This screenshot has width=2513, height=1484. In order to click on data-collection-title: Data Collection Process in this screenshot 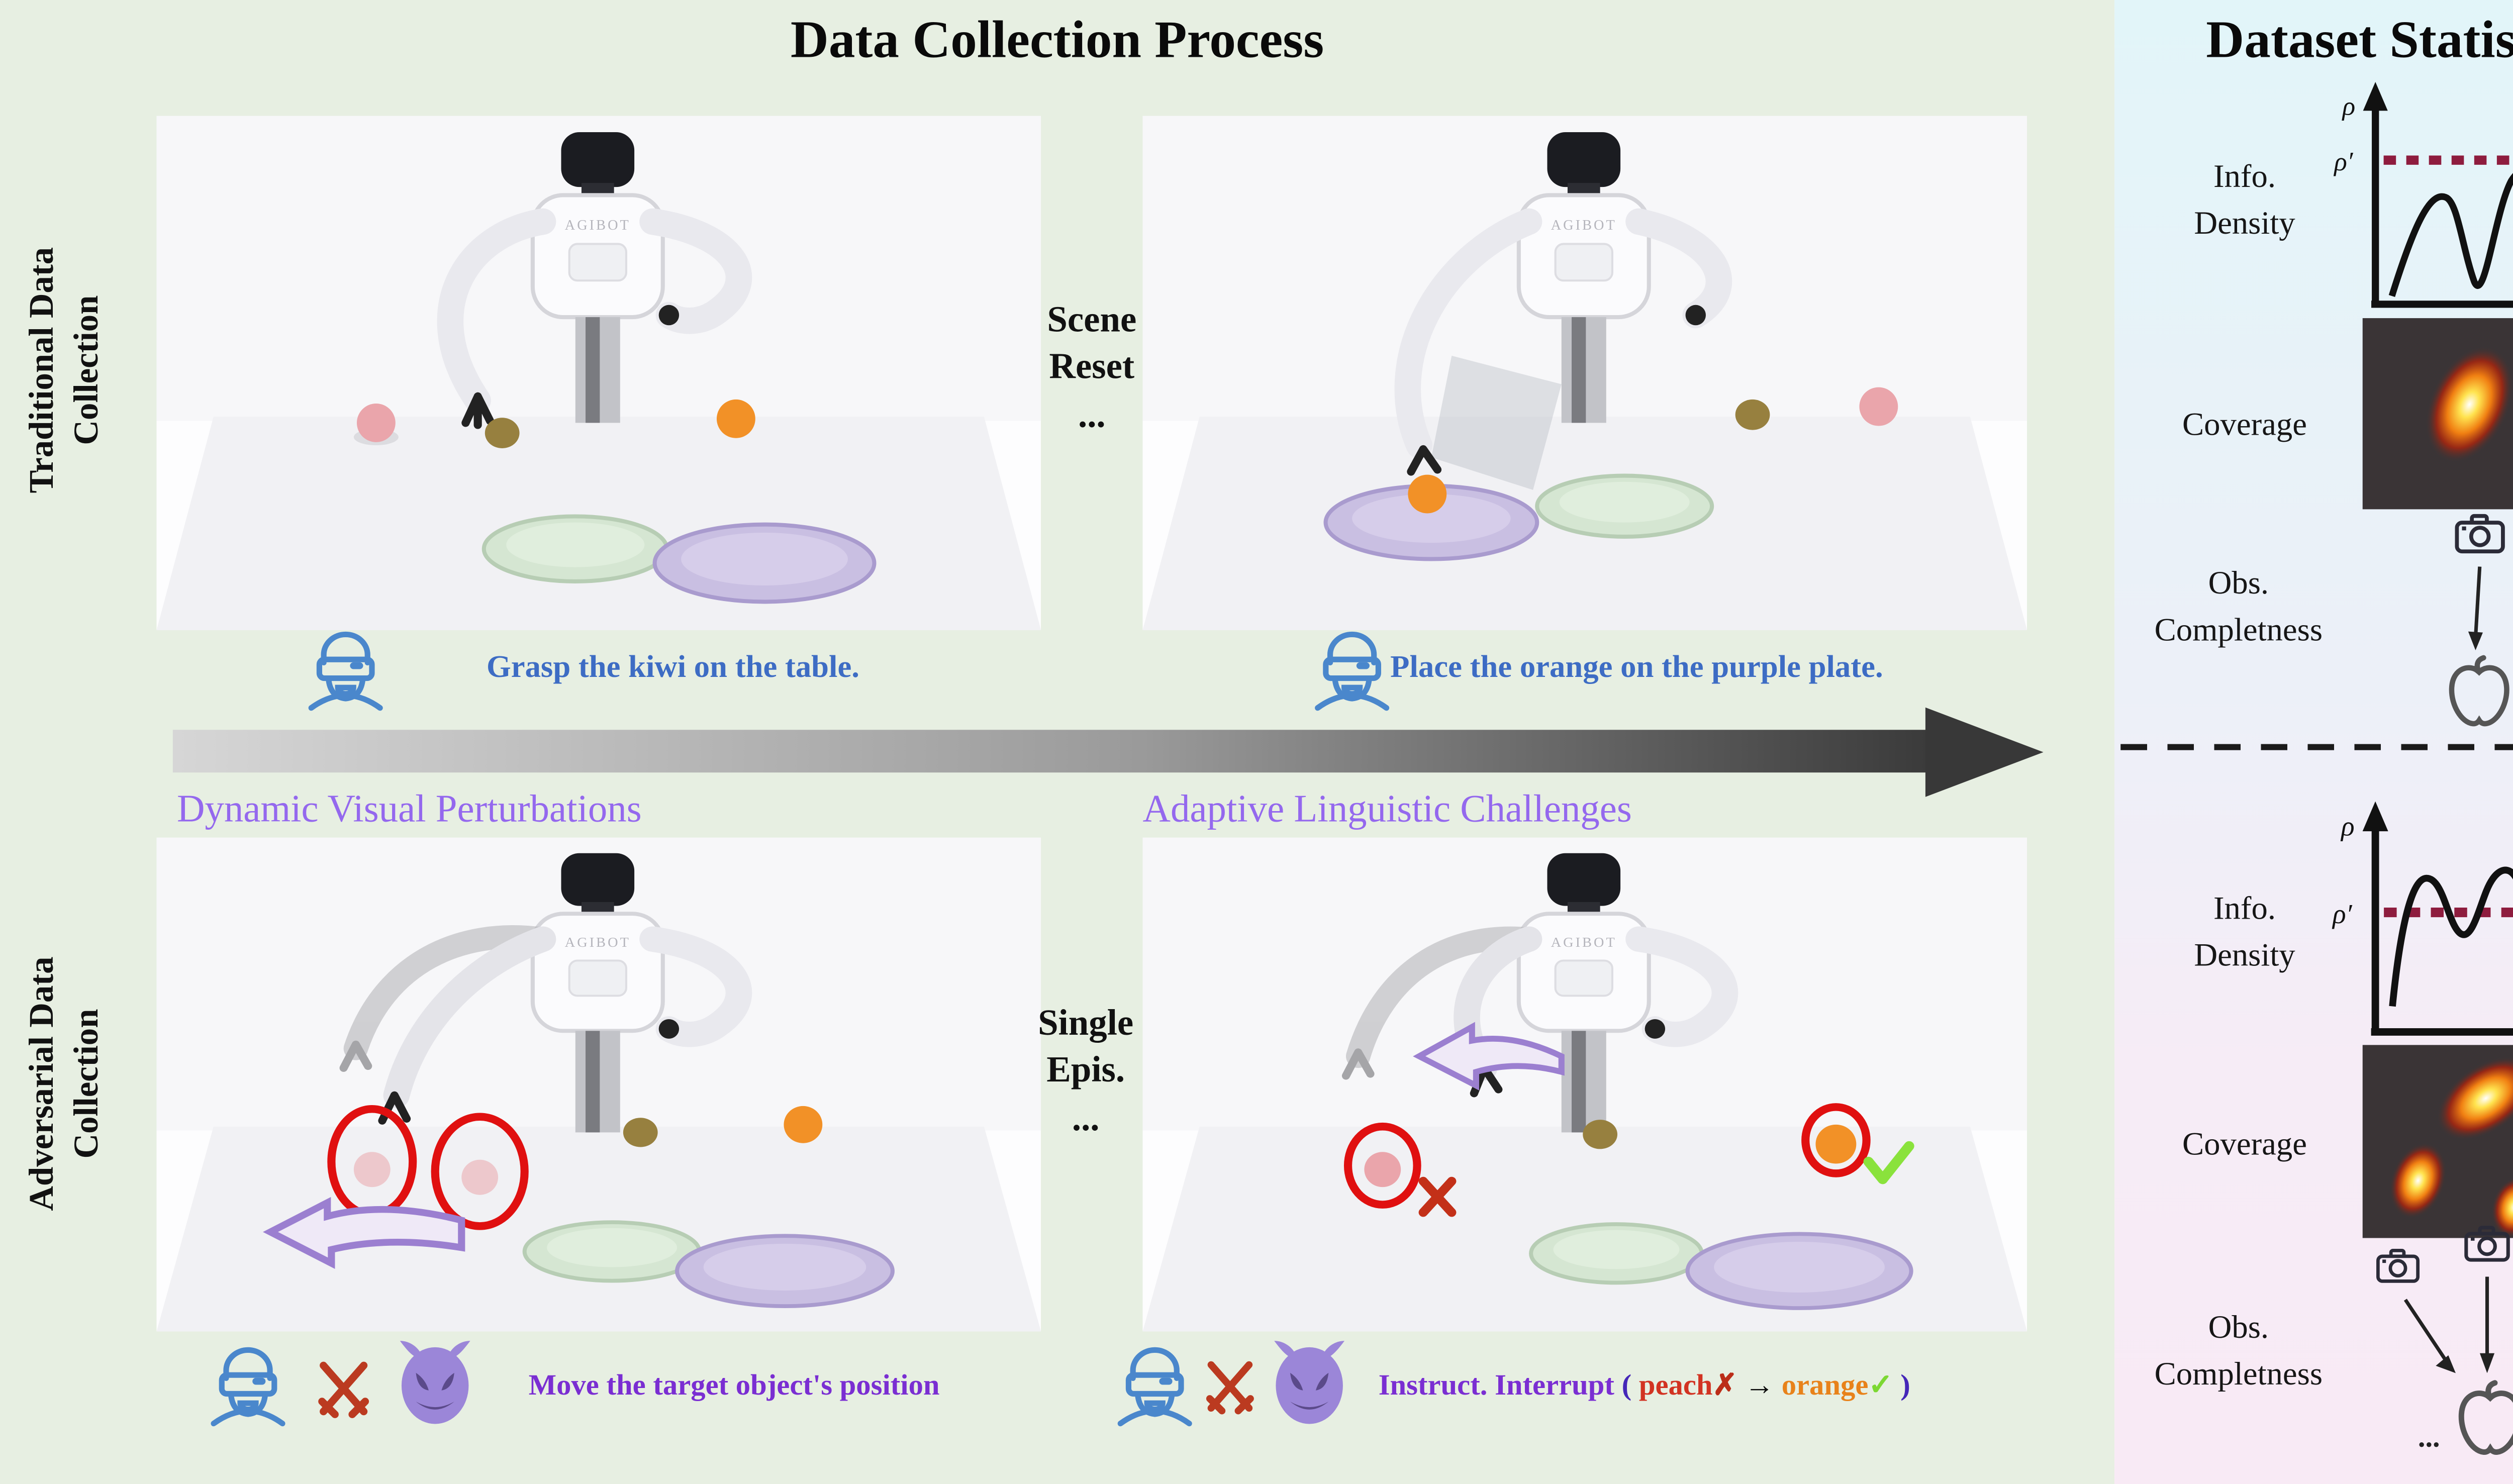, I will do `click(1057, 40)`.